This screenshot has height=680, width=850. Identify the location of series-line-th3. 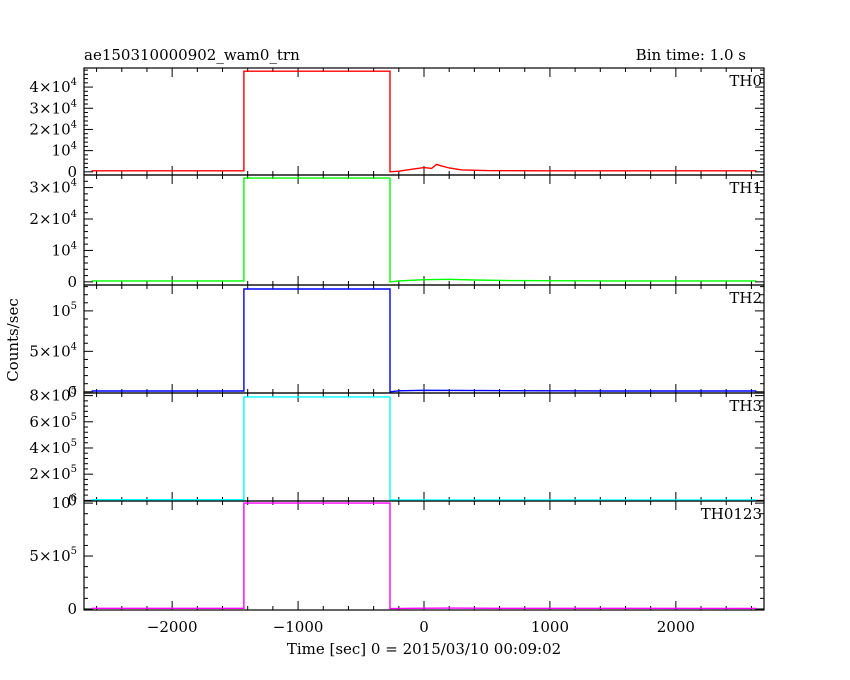
(424, 448).